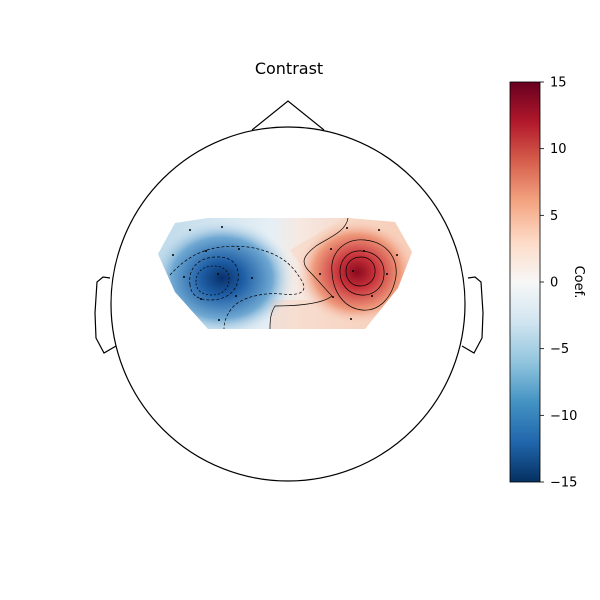 This screenshot has height=600, width=600. Describe the element at coordinates (472, 315) in the screenshot. I see `right-ear` at that location.